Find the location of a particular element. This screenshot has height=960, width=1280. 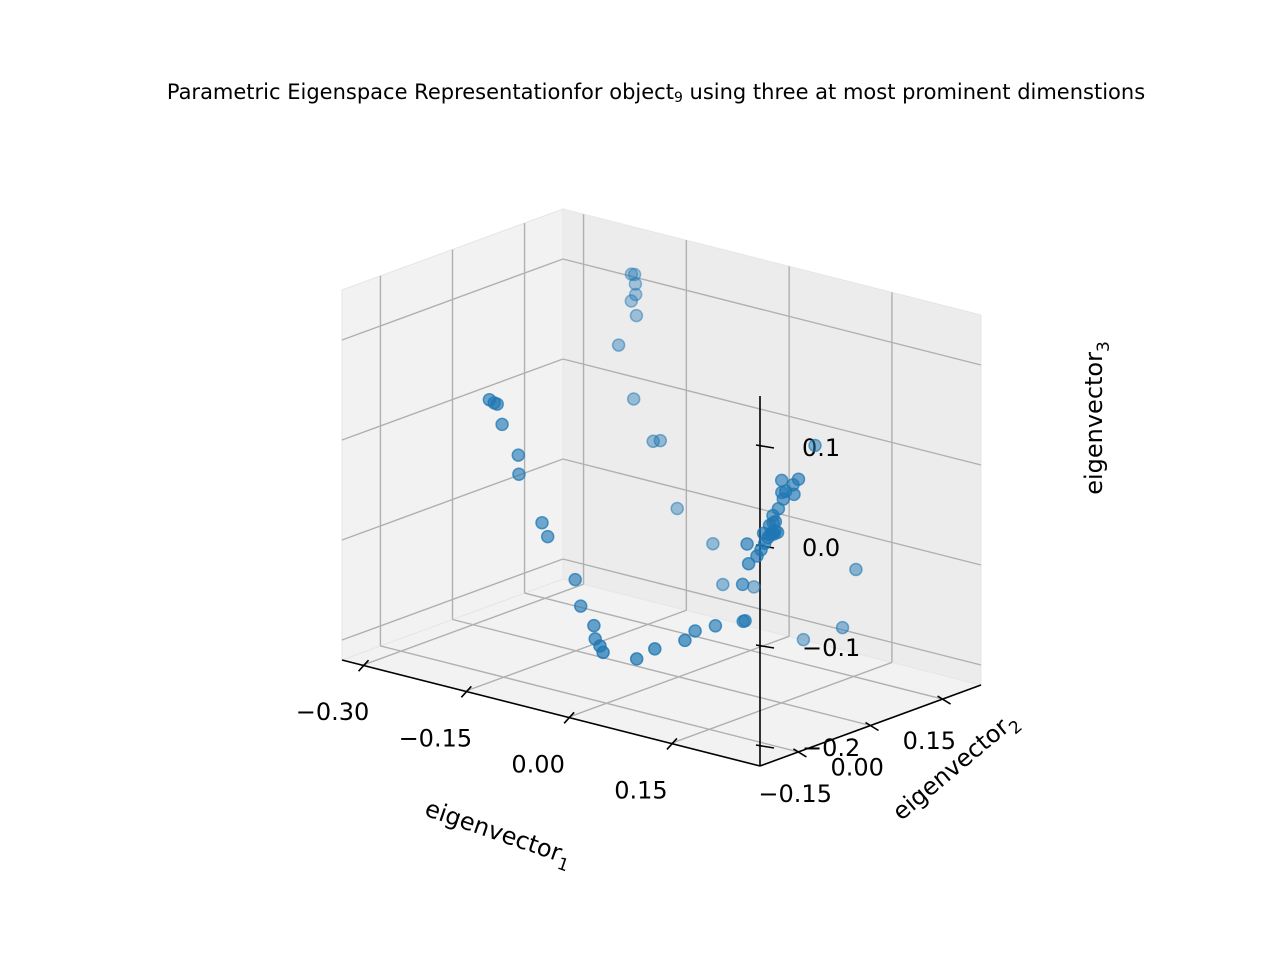

y-tick-label: 0.15 is located at coordinates (929, 741).